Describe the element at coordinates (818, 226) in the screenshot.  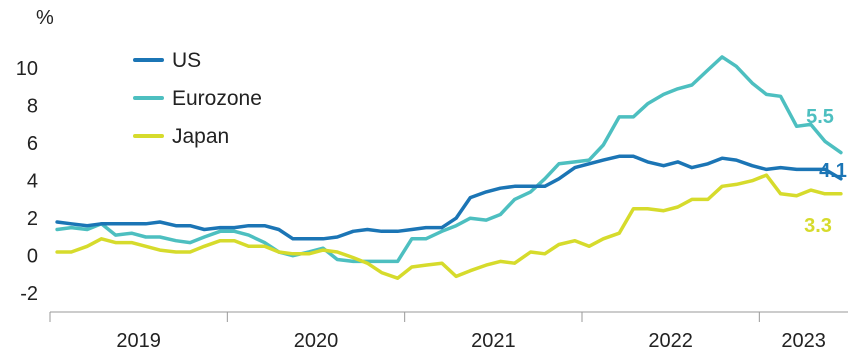
I see `end-label-japan: 3.3` at that location.